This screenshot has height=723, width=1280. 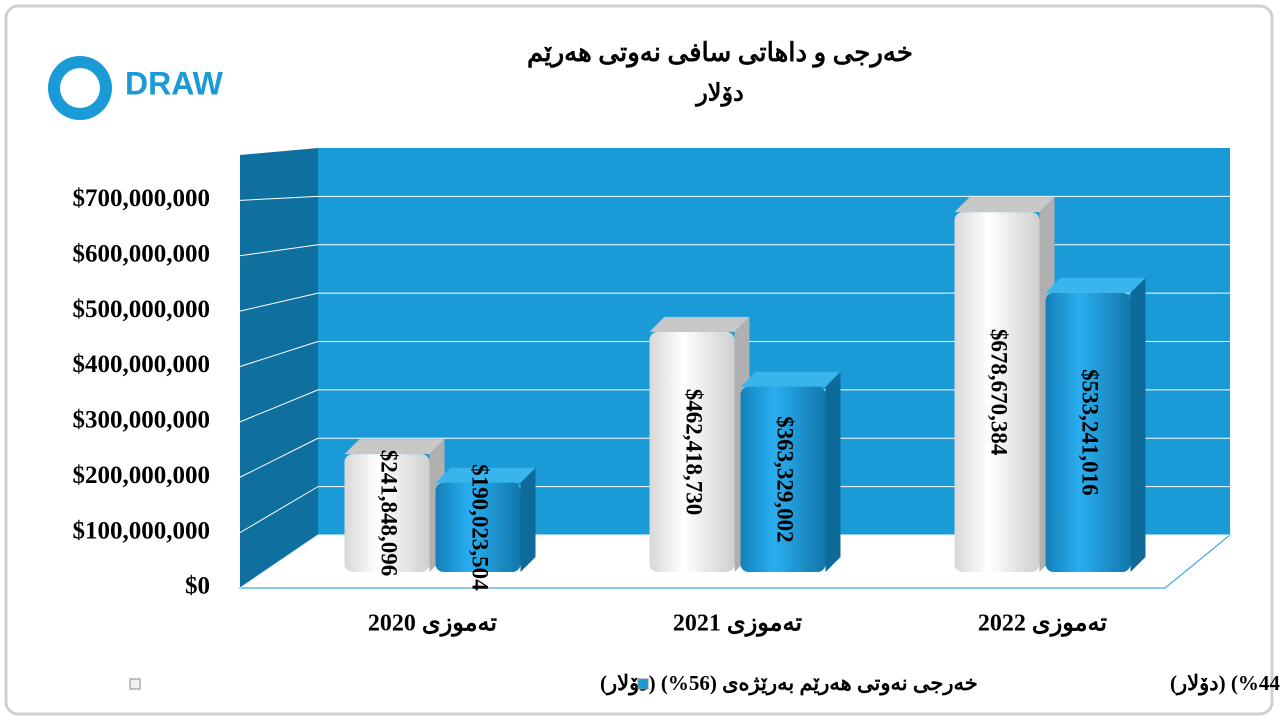 I want to click on legend-label: خەرجی نەوتی هەرێم بەرێژەی (56%) (دۆلار), so click(x=789, y=683).